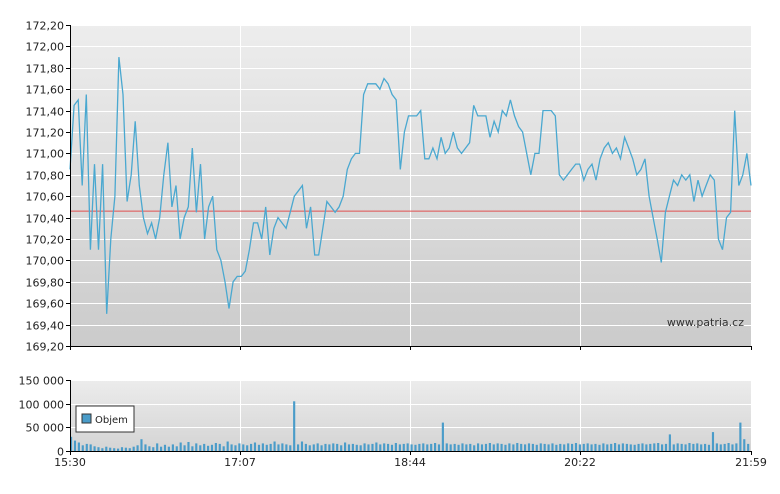 The image size is (780, 494). What do you see at coordinates (580, 462) in the screenshot?
I see `x-tick-label: 20:22` at bounding box center [580, 462].